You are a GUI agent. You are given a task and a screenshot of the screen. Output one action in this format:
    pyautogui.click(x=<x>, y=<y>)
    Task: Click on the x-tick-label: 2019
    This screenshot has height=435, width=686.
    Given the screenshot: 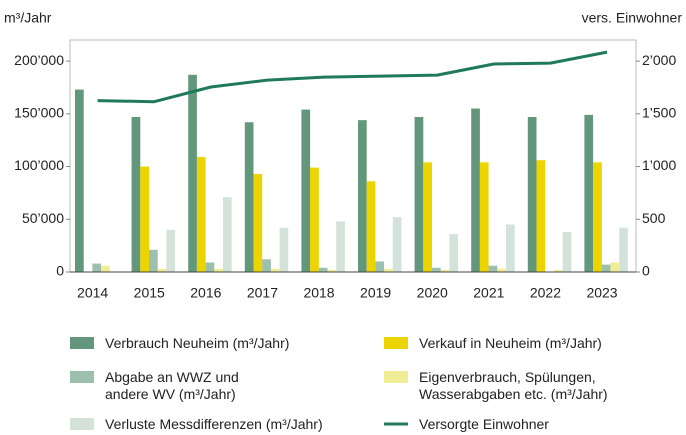 What is the action you would take?
    pyautogui.click(x=375, y=293)
    